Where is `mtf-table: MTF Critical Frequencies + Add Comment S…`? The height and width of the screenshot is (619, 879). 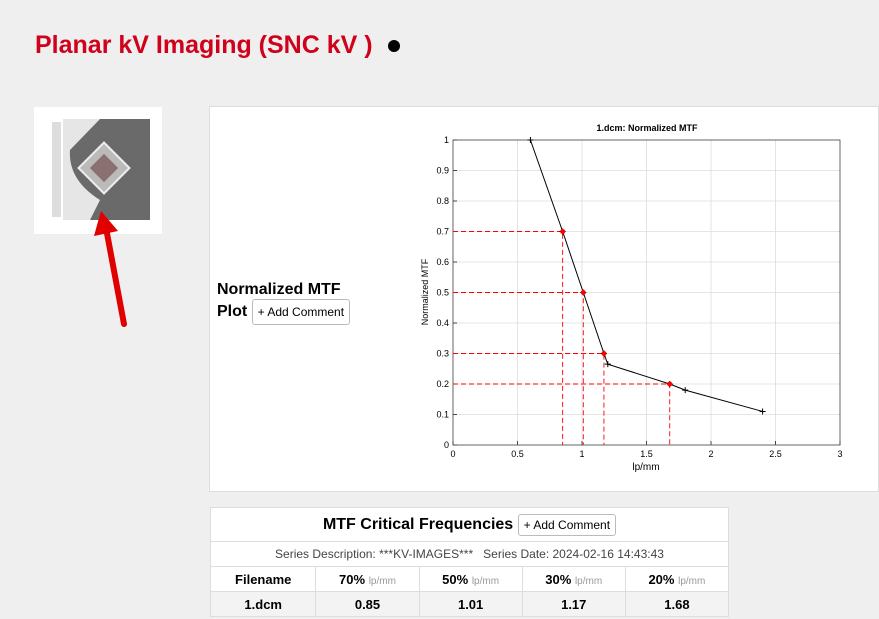 mtf-table: MTF Critical Frequencies + Add Comment S… is located at coordinates (469, 562).